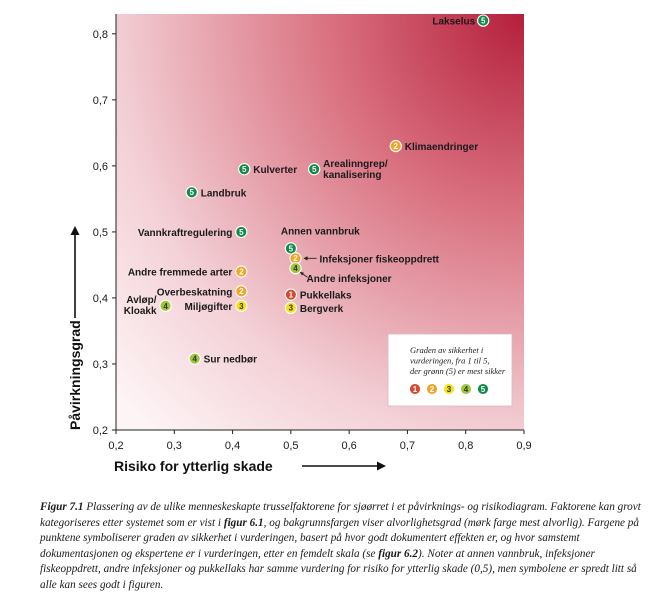 The width and height of the screenshot is (664, 616). What do you see at coordinates (100, 299) in the screenshot?
I see `y-tick-label: 0,4` at bounding box center [100, 299].